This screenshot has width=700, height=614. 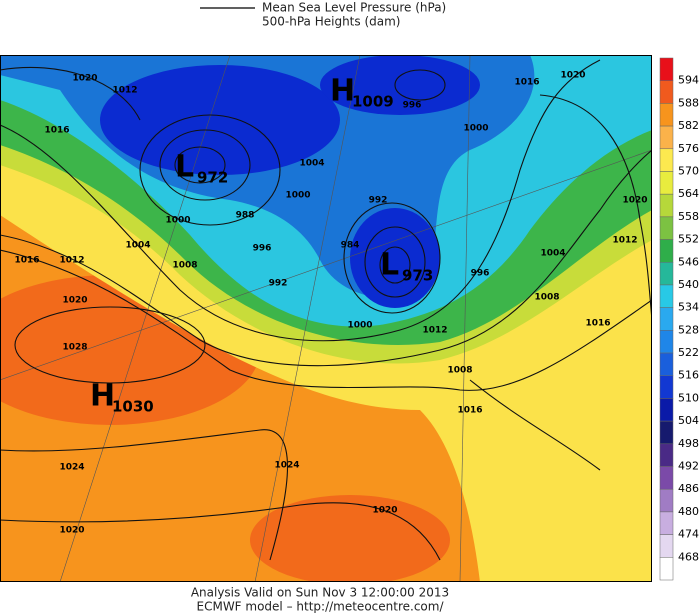 I want to click on colorbar-label: 528, so click(x=688, y=329).